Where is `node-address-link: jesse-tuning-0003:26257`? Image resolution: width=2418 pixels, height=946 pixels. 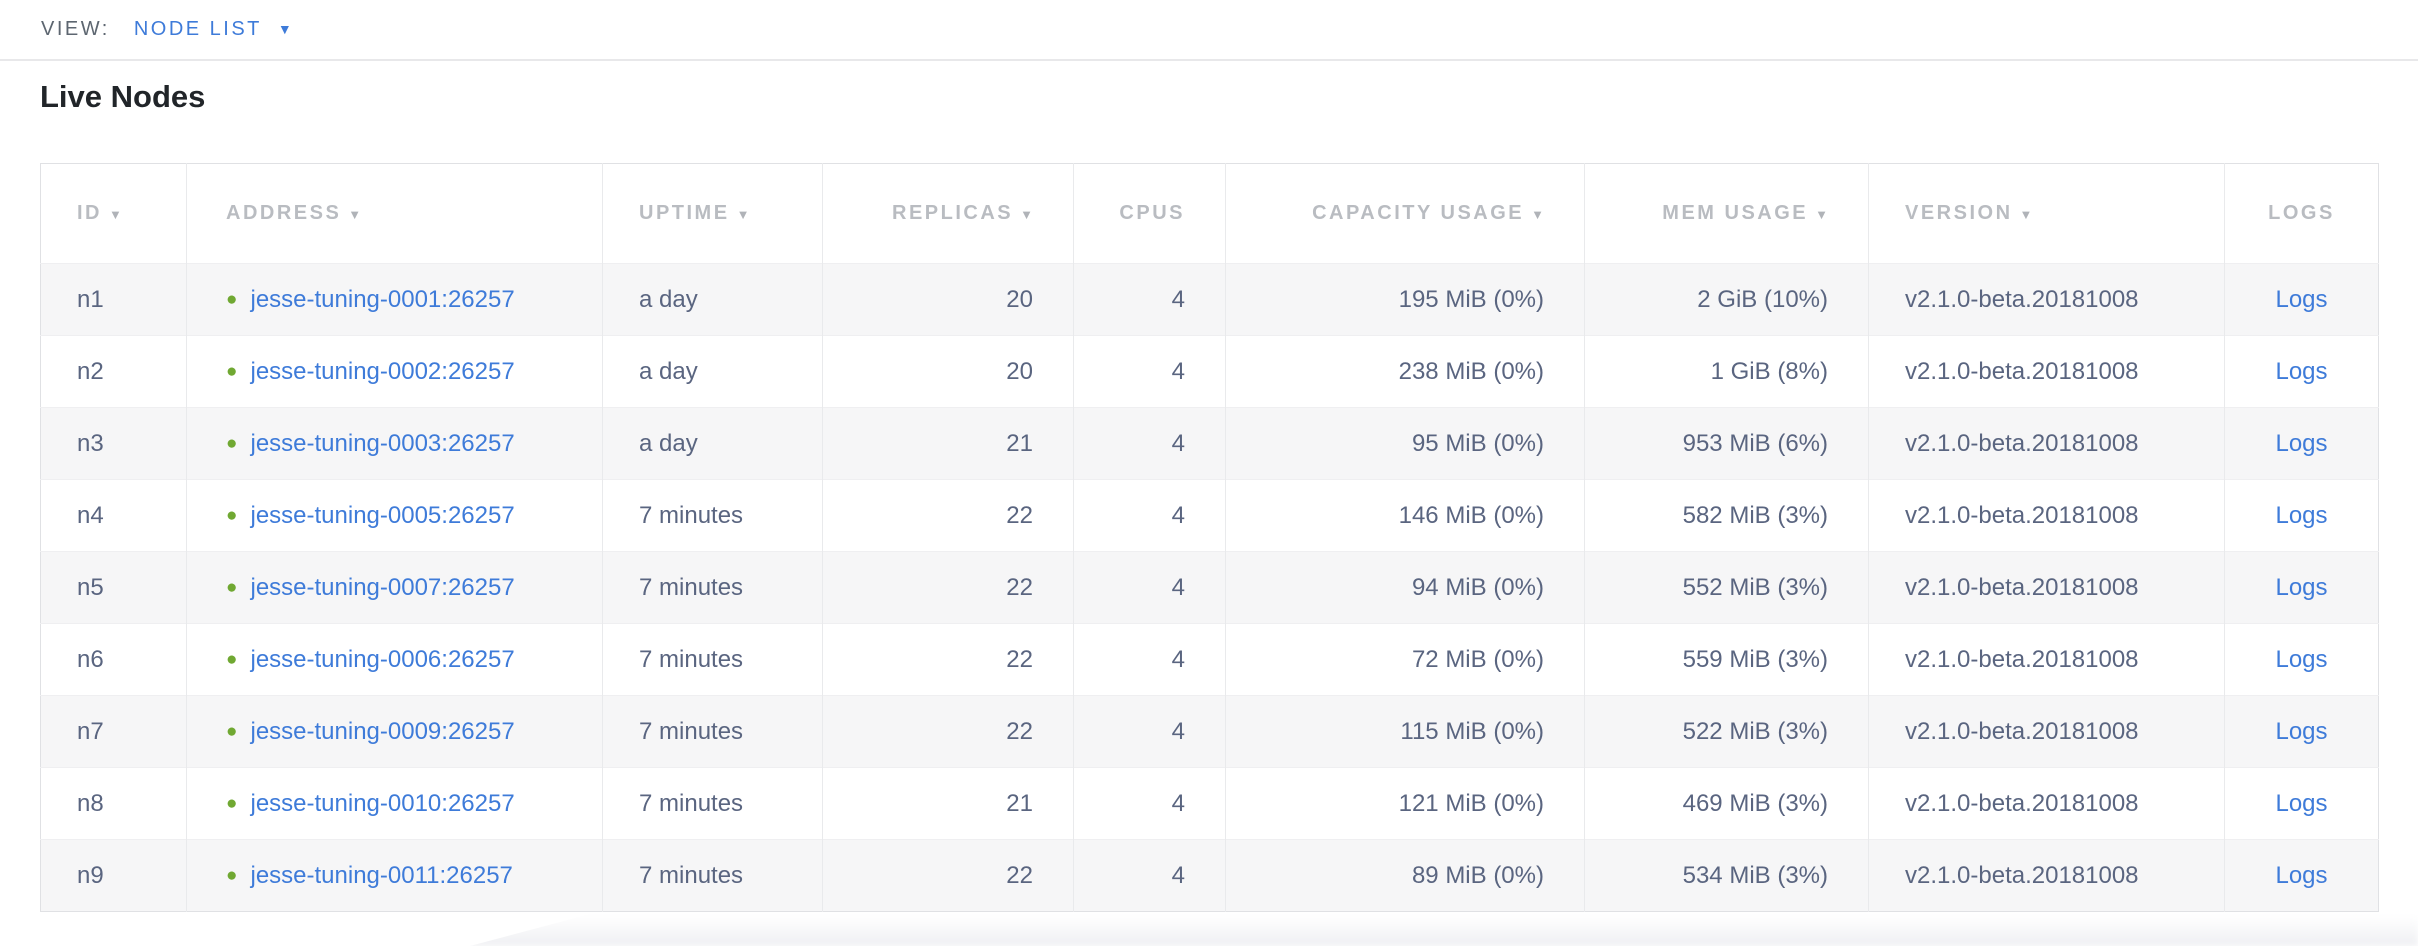 node-address-link: jesse-tuning-0003:26257 is located at coordinates (382, 443).